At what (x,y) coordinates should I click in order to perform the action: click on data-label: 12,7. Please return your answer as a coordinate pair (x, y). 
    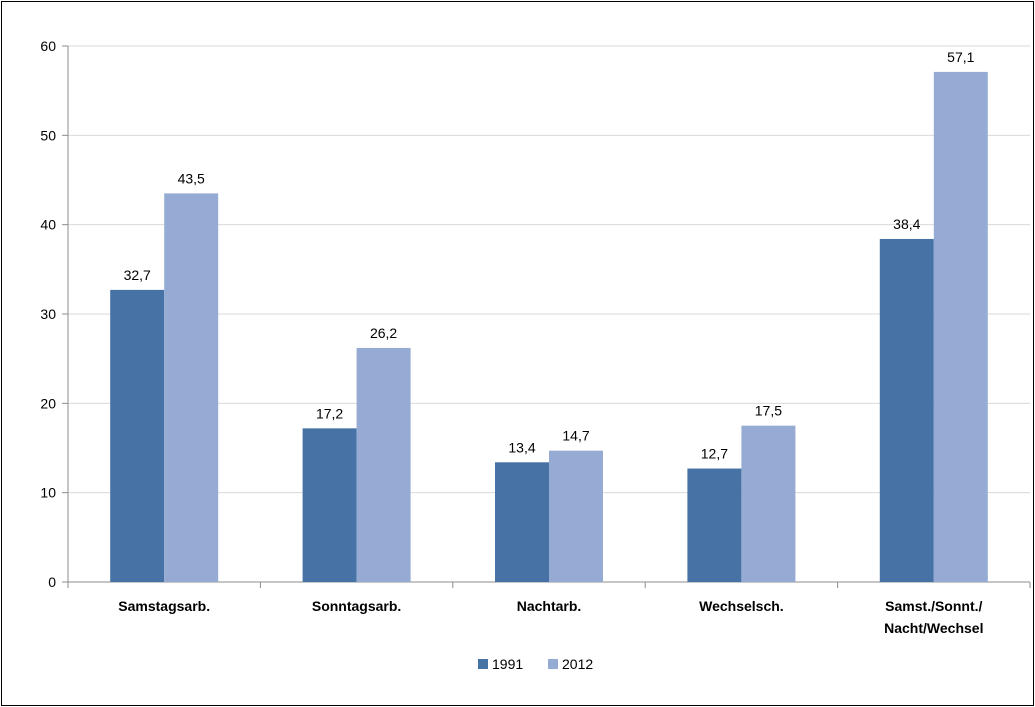
    Looking at the image, I should click on (714, 454).